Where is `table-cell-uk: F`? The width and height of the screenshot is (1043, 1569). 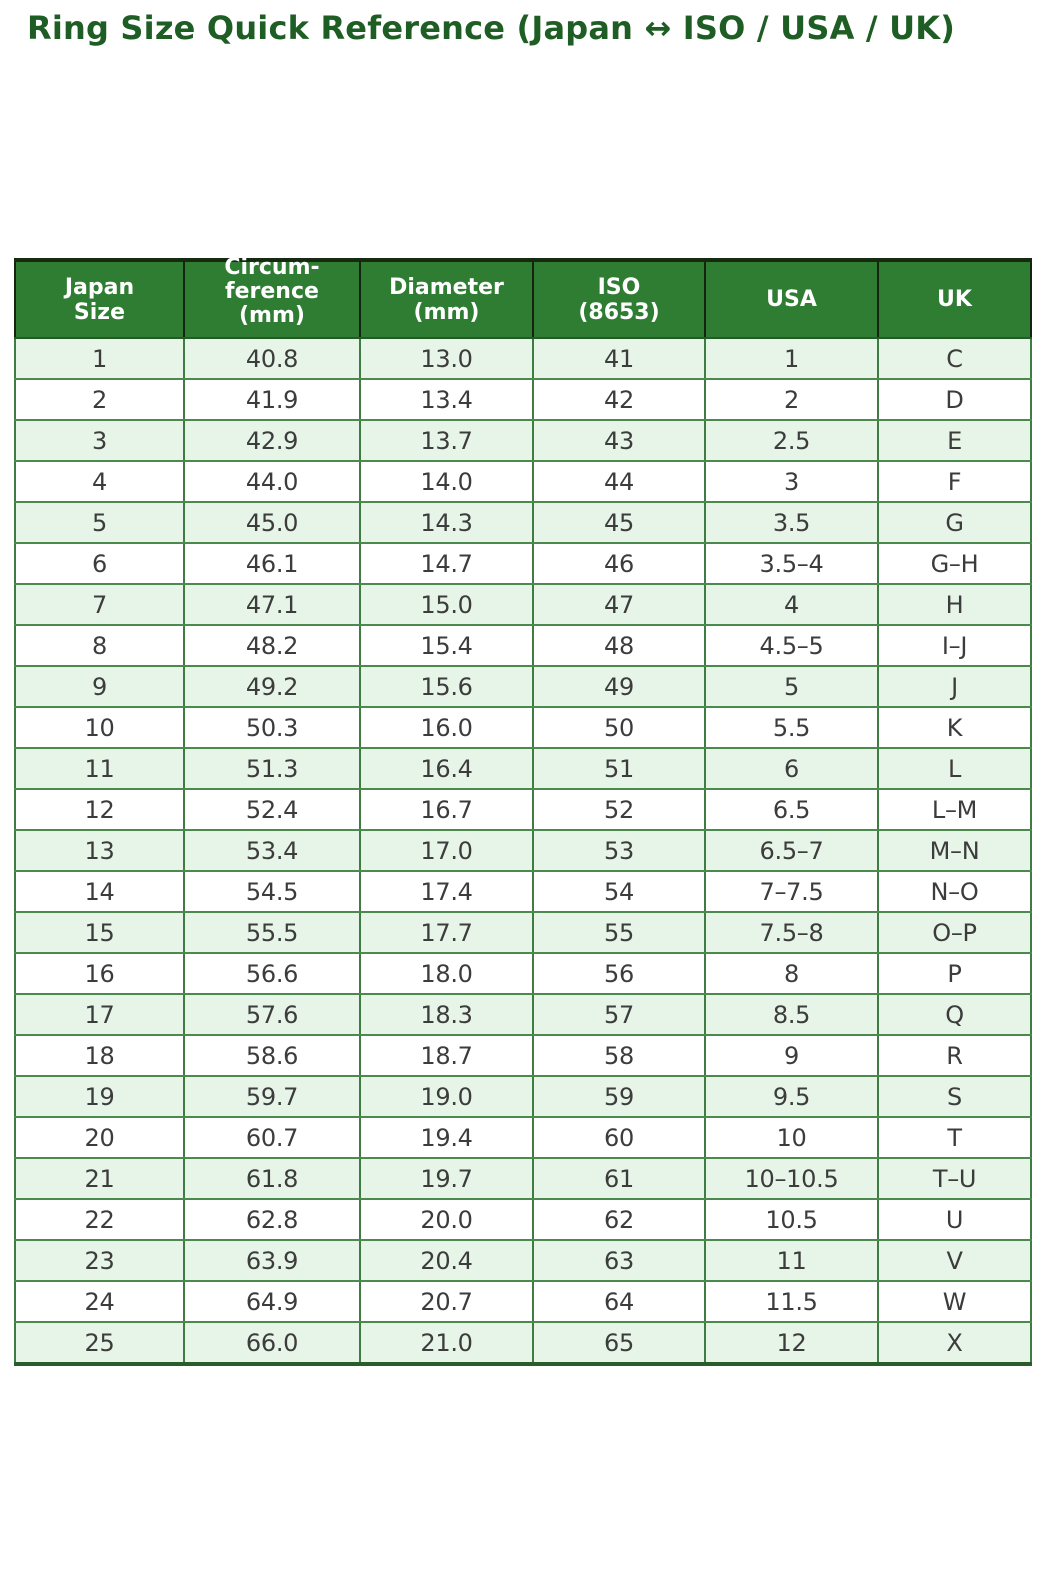 table-cell-uk: F is located at coordinates (954, 481).